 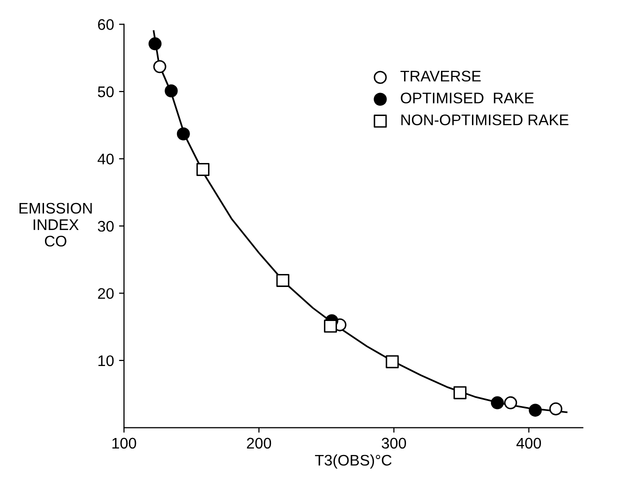 I want to click on y-tick-label: 40, so click(x=106, y=159).